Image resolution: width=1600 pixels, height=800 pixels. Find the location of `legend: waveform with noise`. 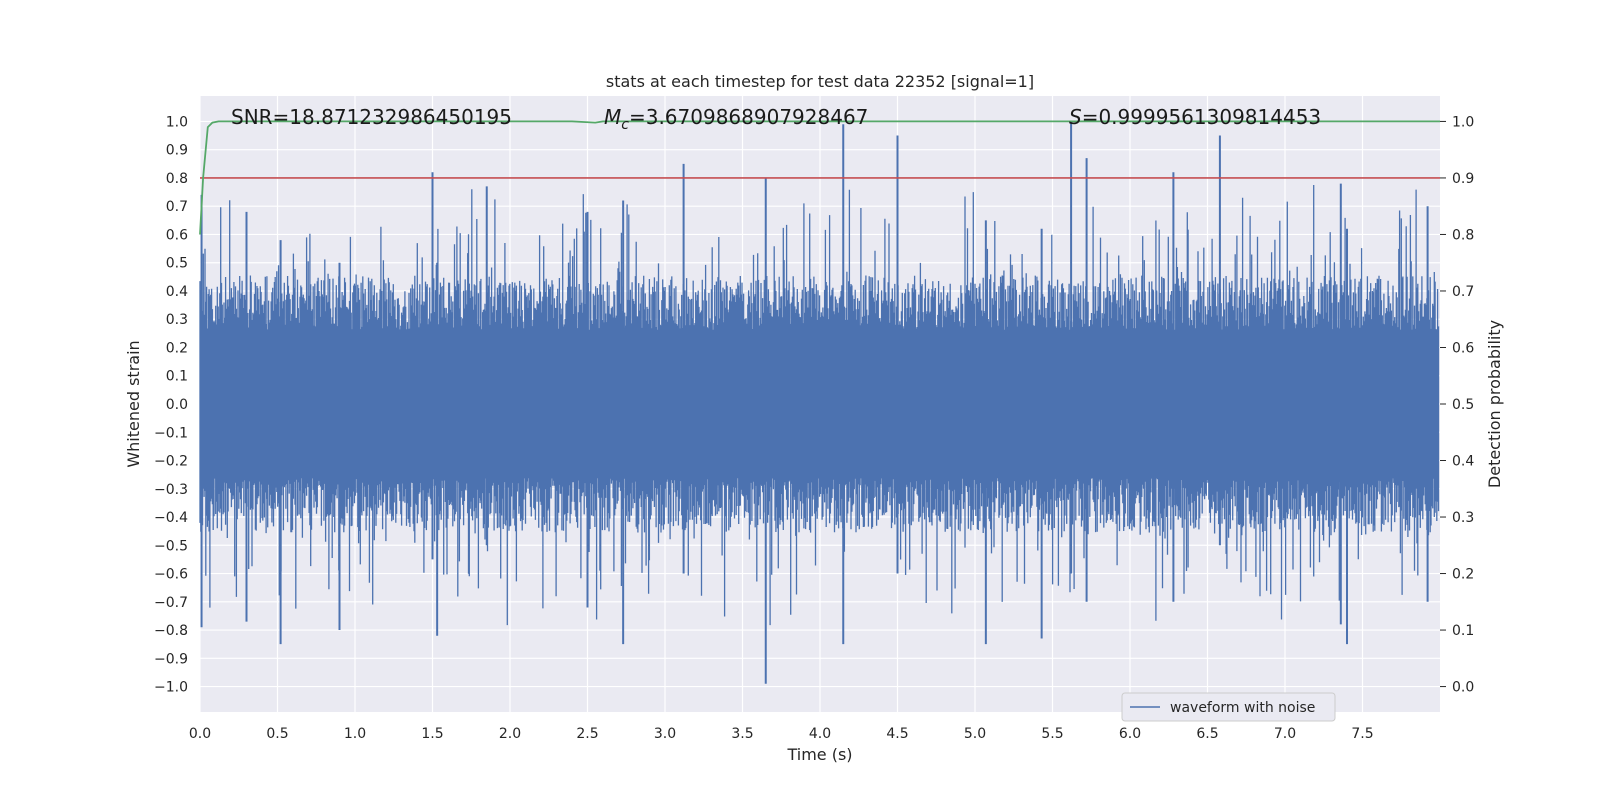

legend: waveform with noise is located at coordinates (1228, 707).